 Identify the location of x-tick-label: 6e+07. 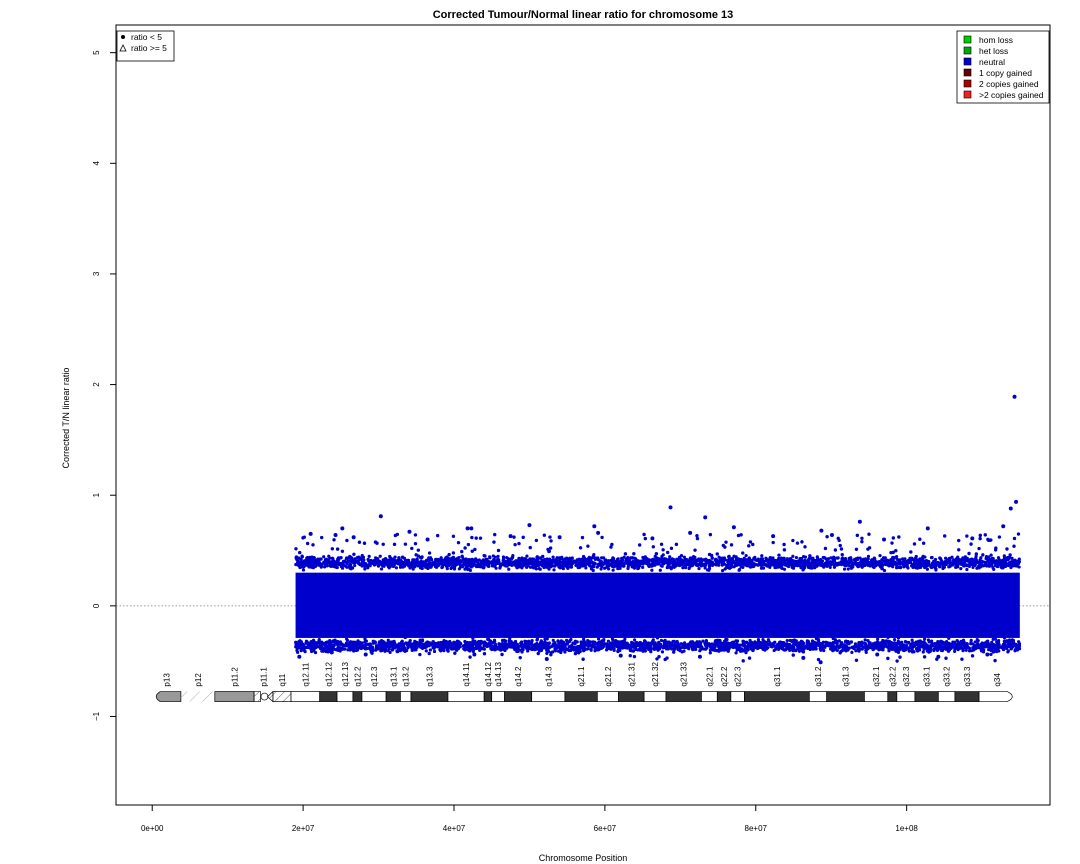
(605, 828).